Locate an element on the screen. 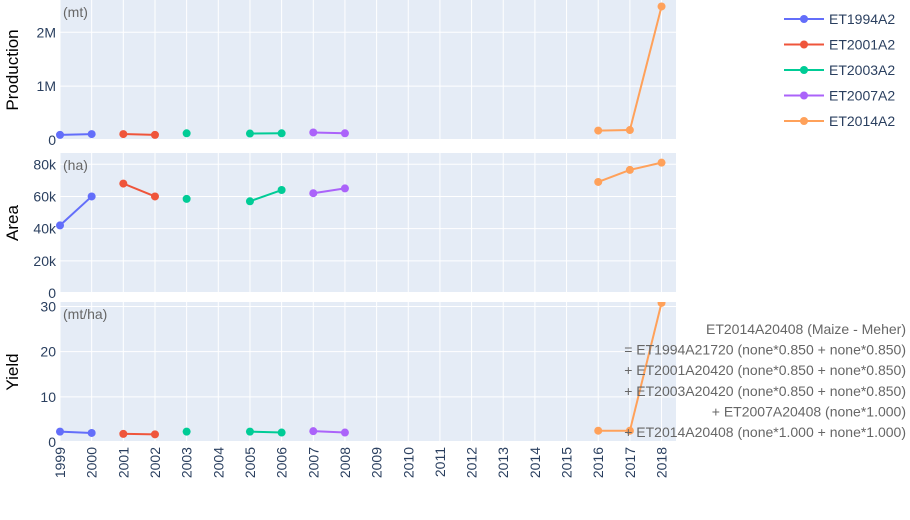  x-tick-label: 2008 is located at coordinates (345, 462).